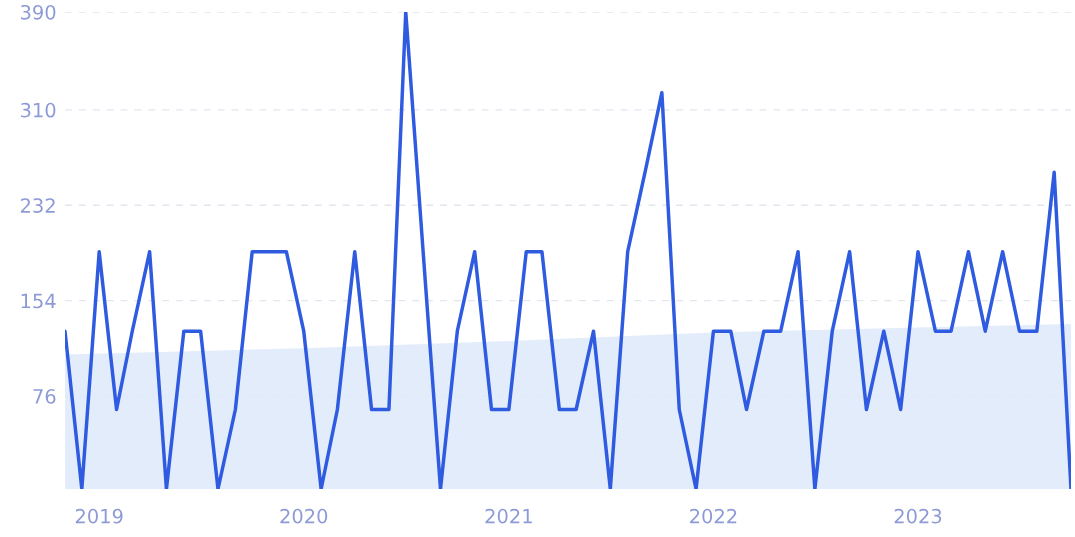 Image resolution: width=1075 pixels, height=537 pixels. Describe the element at coordinates (37, 205) in the screenshot. I see `y-tick-label: 232` at that location.